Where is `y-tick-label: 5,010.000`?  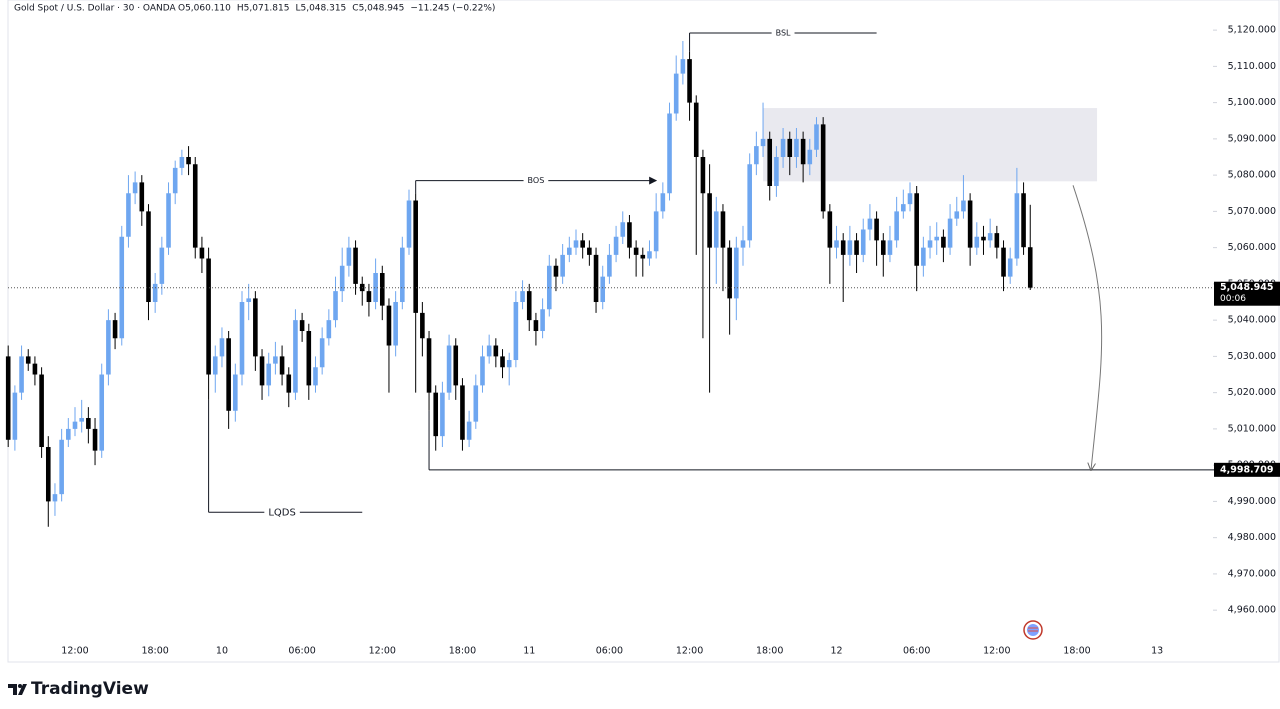 y-tick-label: 5,010.000 is located at coordinates (1252, 428).